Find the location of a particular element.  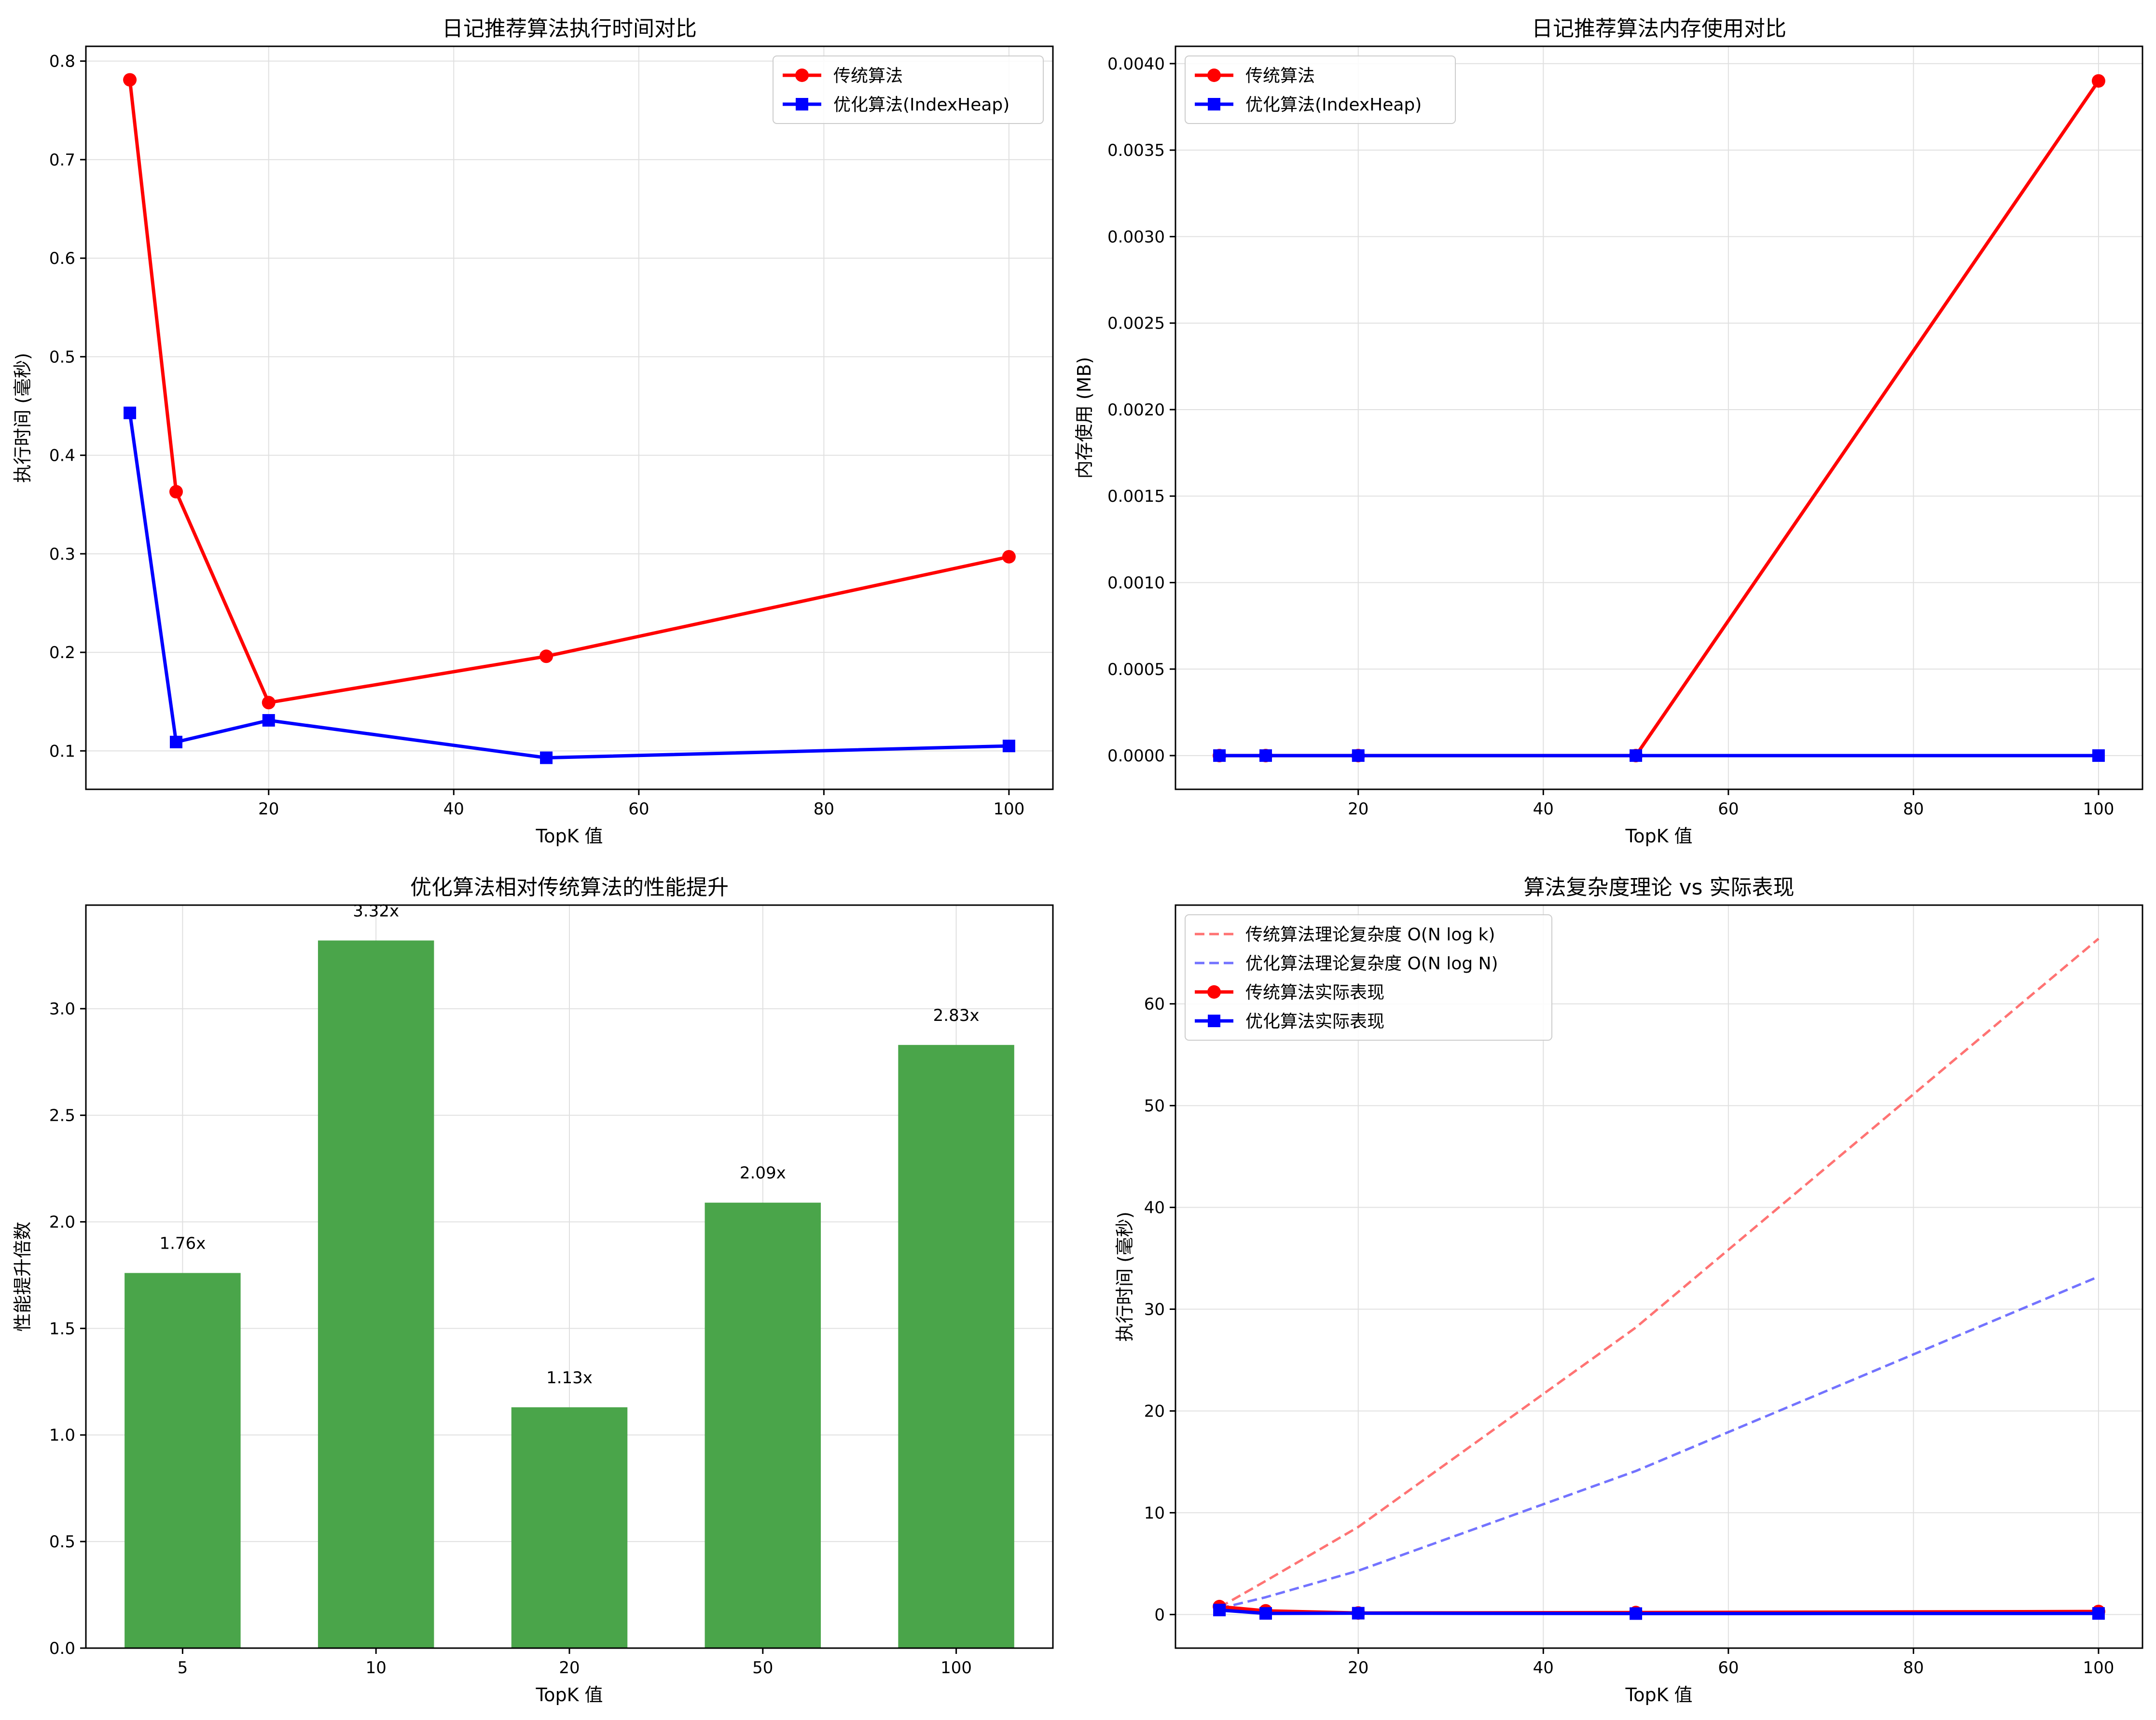

chart-title: 算法复杂度理论 vs 实际表现 is located at coordinates (1659, 887).